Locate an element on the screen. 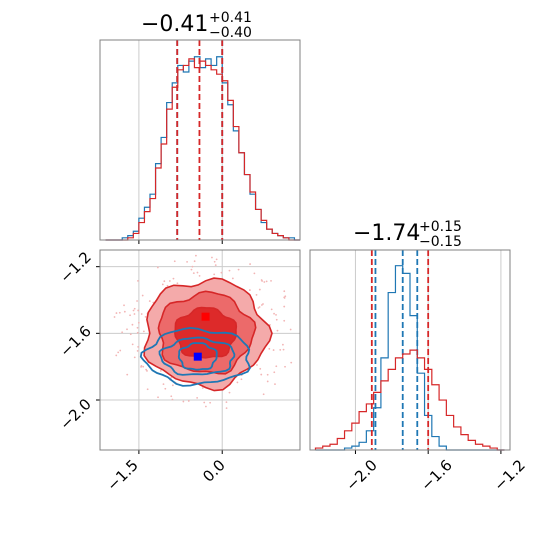 Image resolution: width=550 pixels, height=550 pixels. right-series-0-hist is located at coordinates (410, 358).